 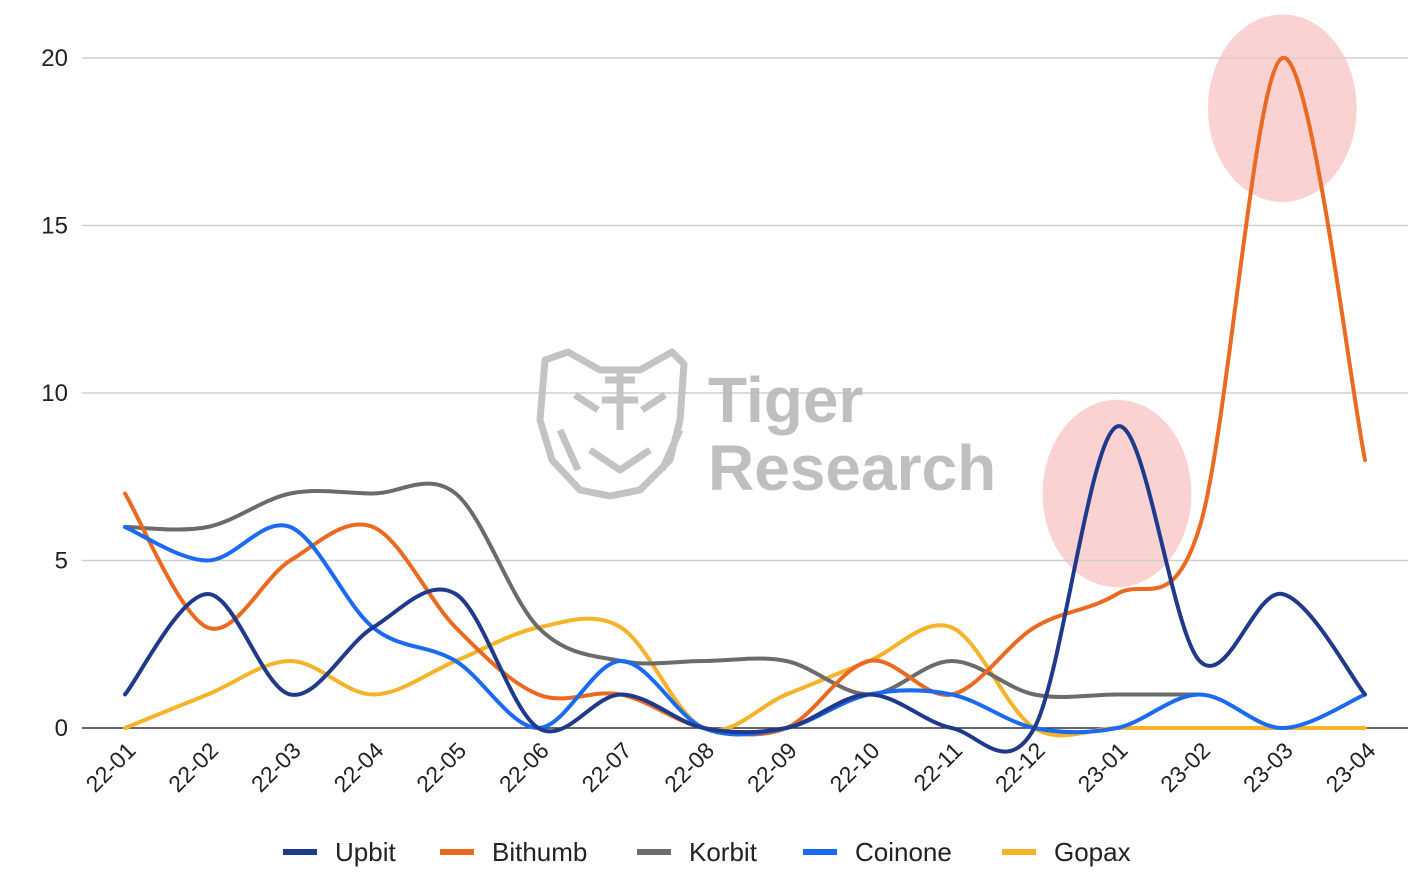 I want to click on y-tick-label: 20, so click(x=54, y=58).